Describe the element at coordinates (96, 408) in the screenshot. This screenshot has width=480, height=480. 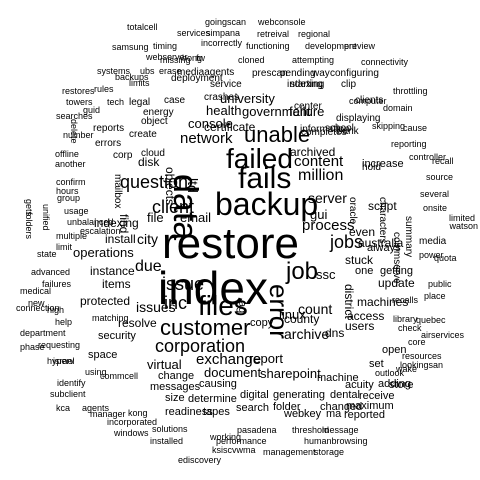
I see `cloud-word: agents` at that location.